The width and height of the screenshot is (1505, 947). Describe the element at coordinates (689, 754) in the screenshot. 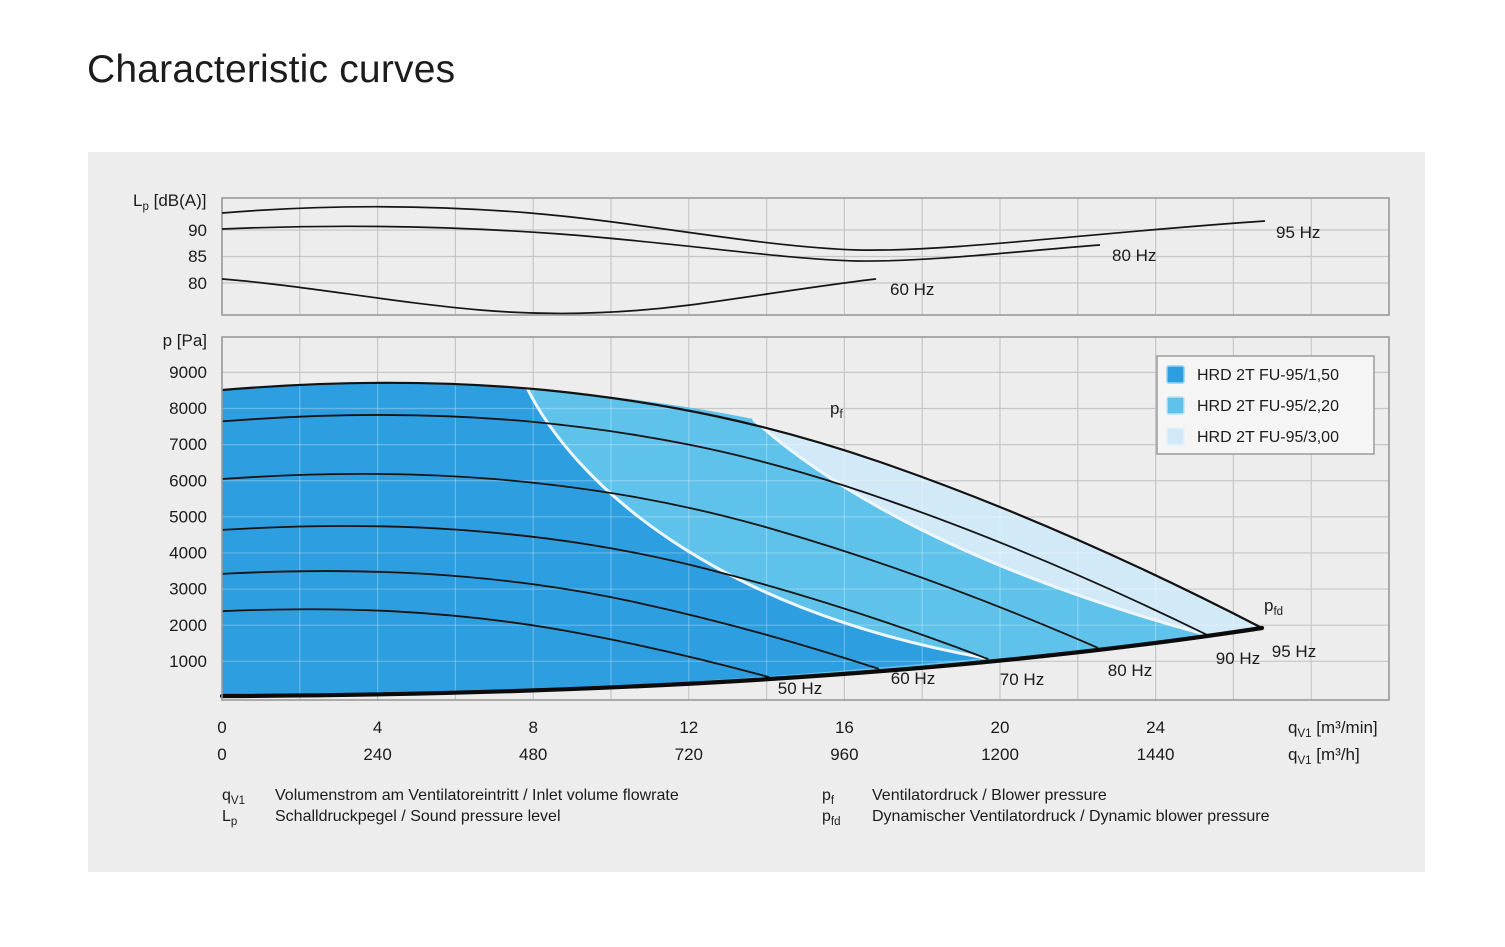

I see `main-x-tick-m3h-720: 720` at that location.